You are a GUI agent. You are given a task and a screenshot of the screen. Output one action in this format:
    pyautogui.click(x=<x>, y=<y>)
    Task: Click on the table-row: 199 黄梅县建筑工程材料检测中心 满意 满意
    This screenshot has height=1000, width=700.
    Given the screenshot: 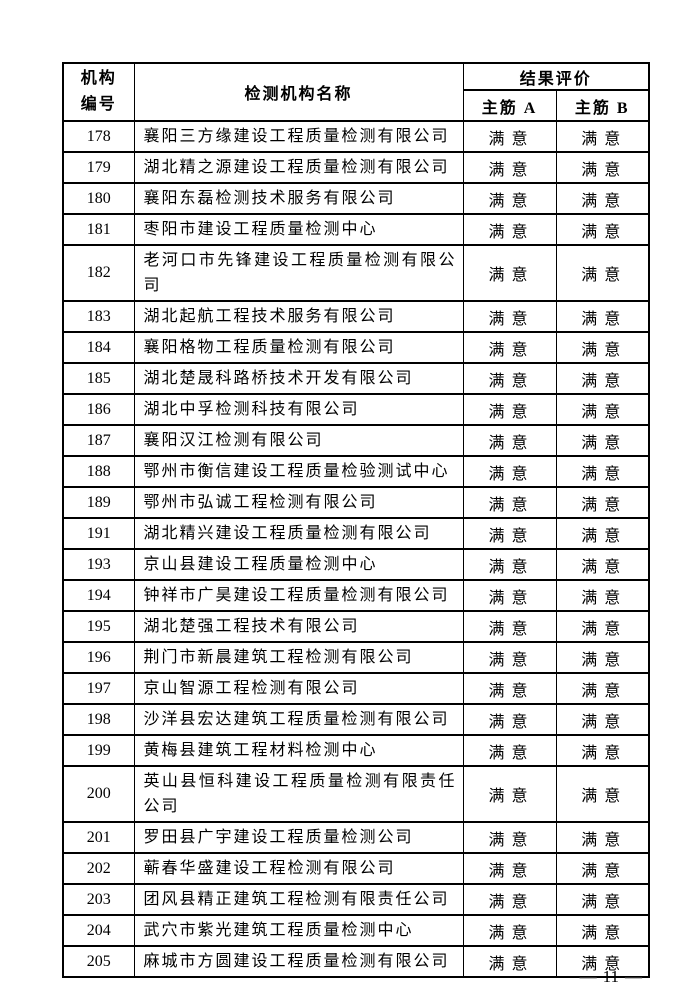 What is the action you would take?
    pyautogui.click(x=356, y=750)
    